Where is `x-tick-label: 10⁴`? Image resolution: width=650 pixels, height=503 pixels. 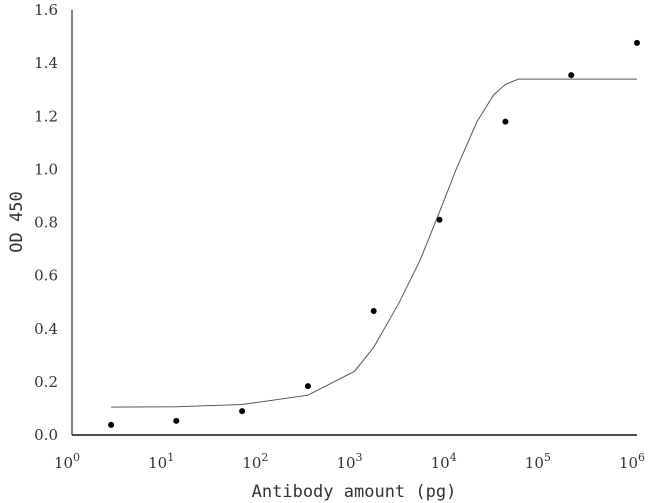 x-tick-label: 10⁴ is located at coordinates (444, 461).